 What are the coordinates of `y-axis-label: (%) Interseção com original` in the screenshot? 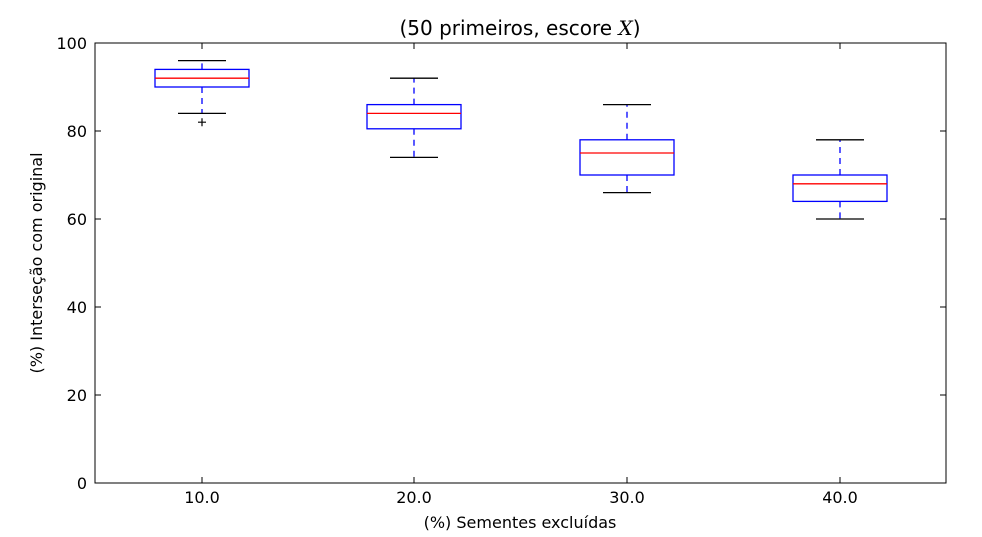 It's located at (36, 262).